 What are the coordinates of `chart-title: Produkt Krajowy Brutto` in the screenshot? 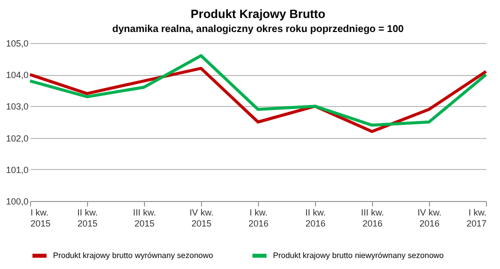 It's located at (258, 14).